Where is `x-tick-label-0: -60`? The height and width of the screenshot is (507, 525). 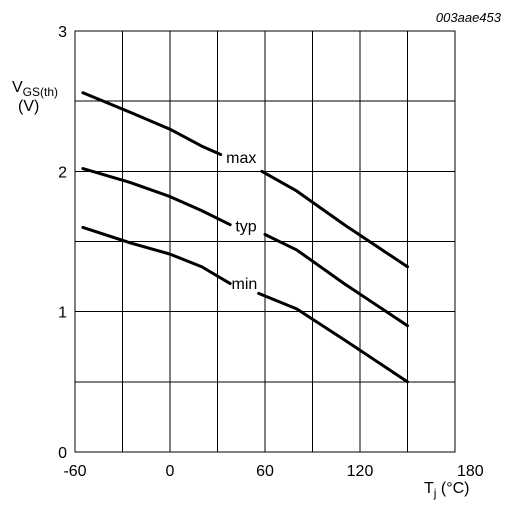 x-tick-label-0: -60 is located at coordinates (74, 471).